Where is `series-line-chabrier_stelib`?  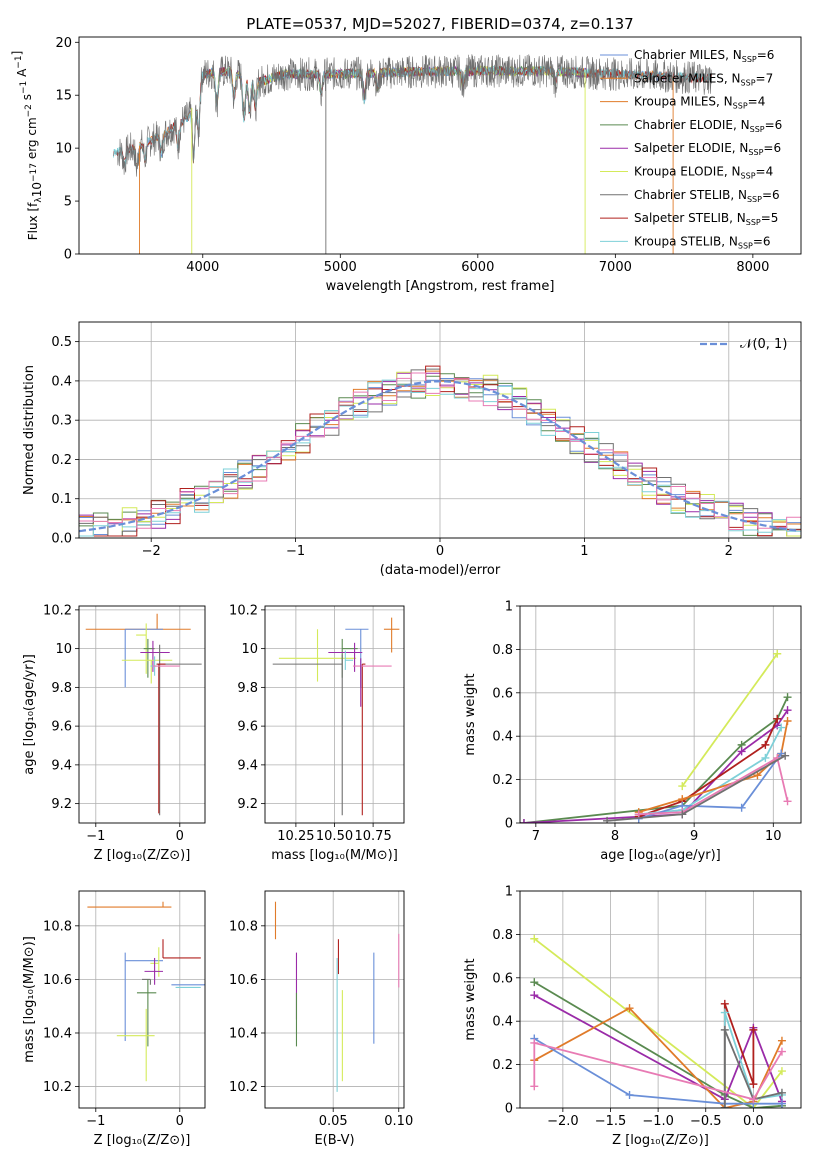 series-line-chabrier_stelib is located at coordinates (753, 1068).